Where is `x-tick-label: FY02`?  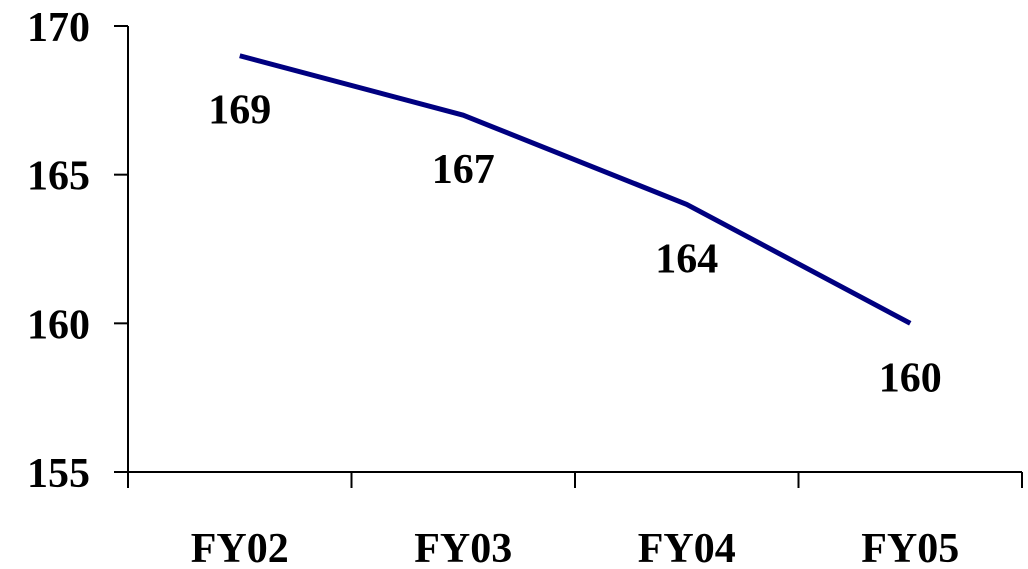 x-tick-label: FY02 is located at coordinates (240, 547).